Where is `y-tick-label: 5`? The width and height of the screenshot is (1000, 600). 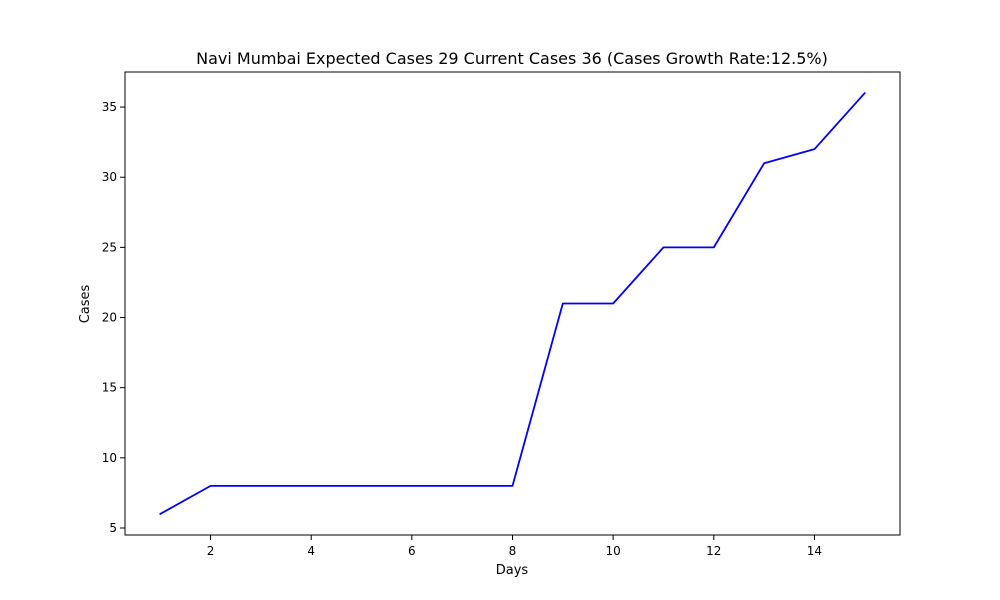 y-tick-label: 5 is located at coordinates (113, 528).